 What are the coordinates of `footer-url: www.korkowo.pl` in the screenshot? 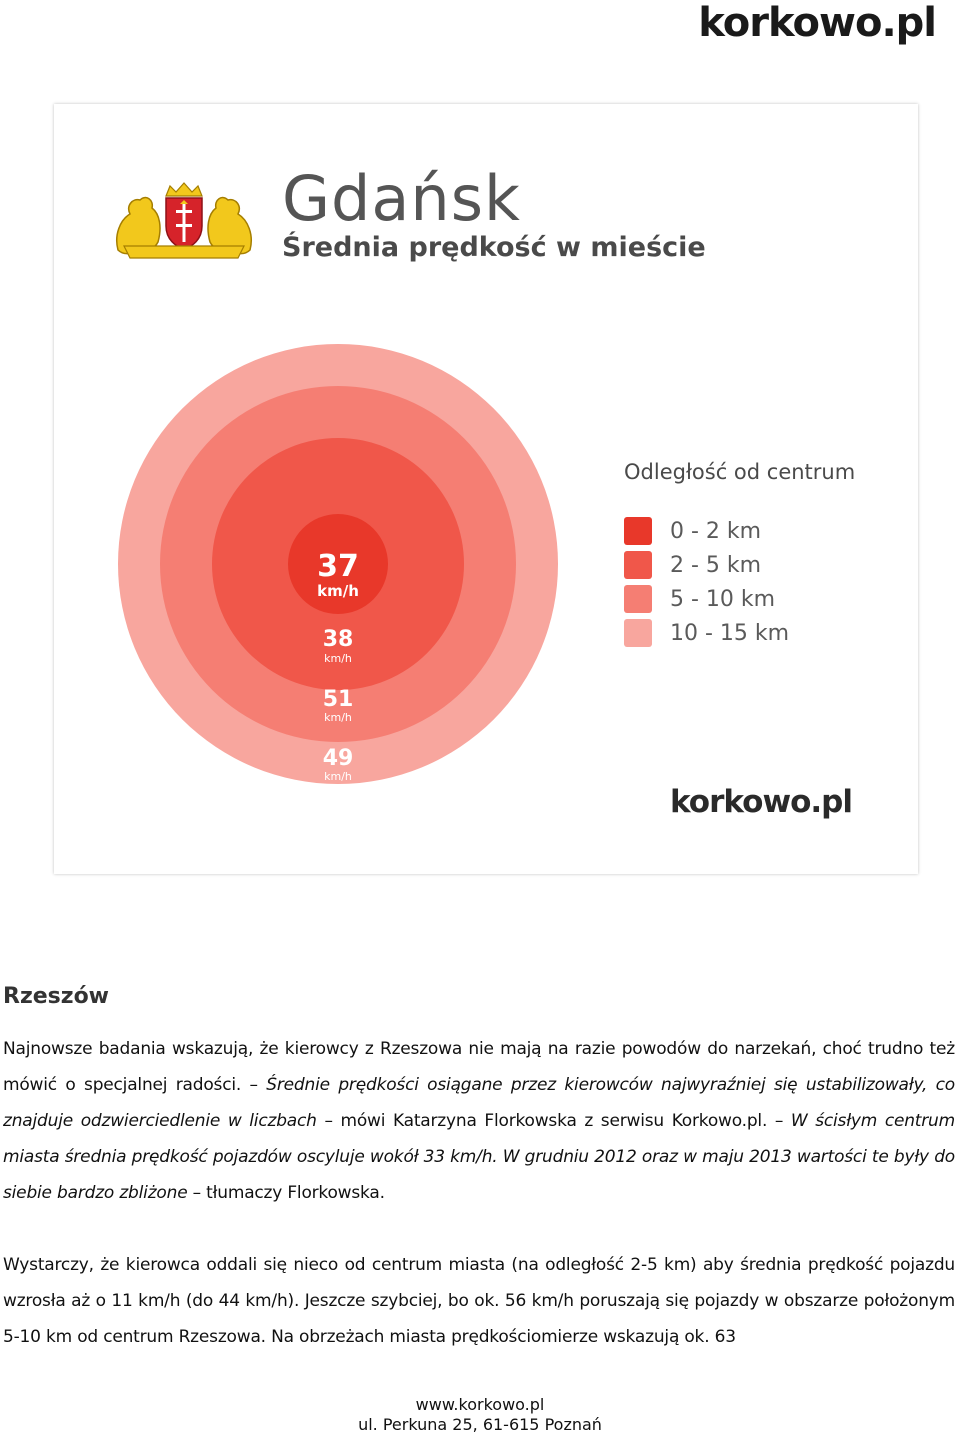 It's located at (480, 1404).